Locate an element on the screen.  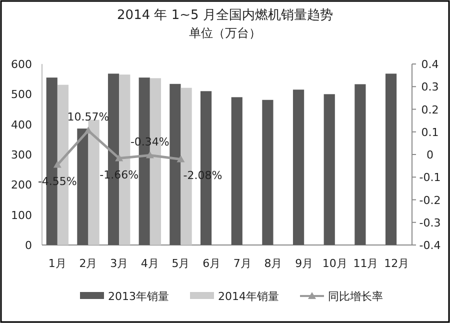
x-tick-label: 4月 is located at coordinates (149, 263).